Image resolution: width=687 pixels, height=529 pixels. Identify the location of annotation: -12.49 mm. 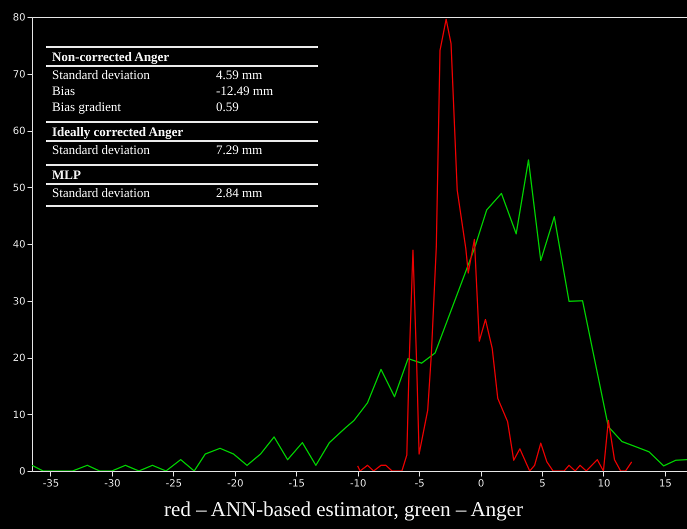
(245, 91).